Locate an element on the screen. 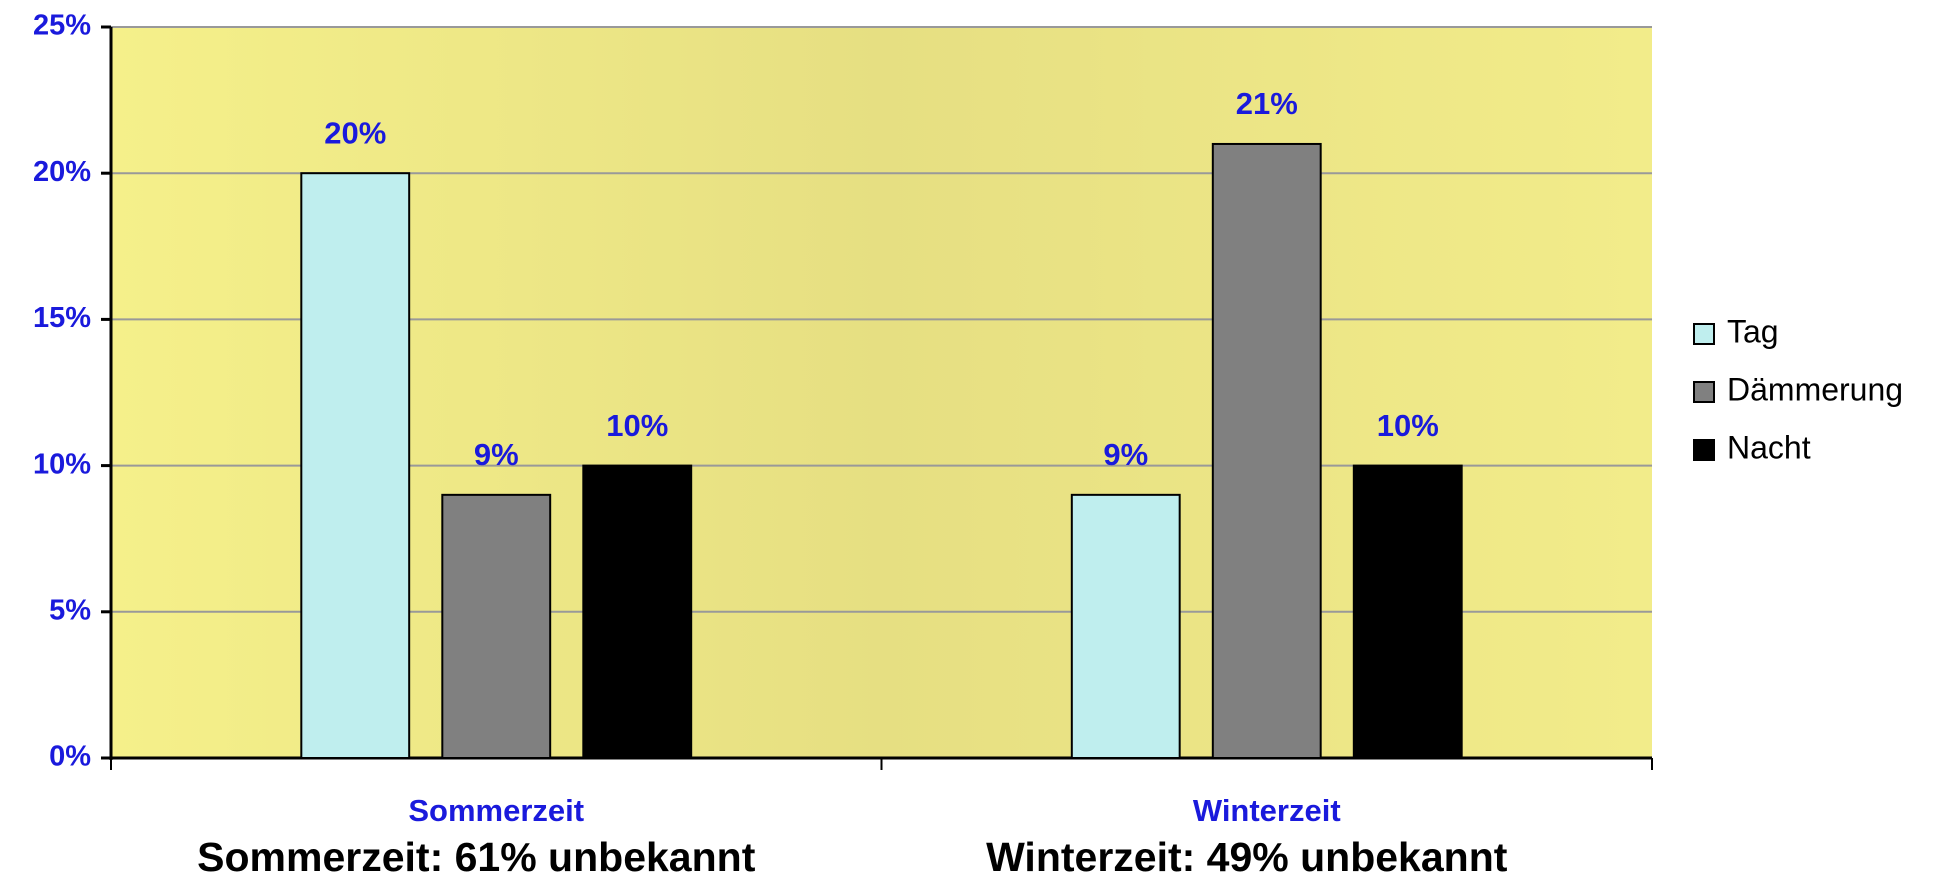 The width and height of the screenshot is (1940, 881). y-tick-label: 25% is located at coordinates (62, 26).